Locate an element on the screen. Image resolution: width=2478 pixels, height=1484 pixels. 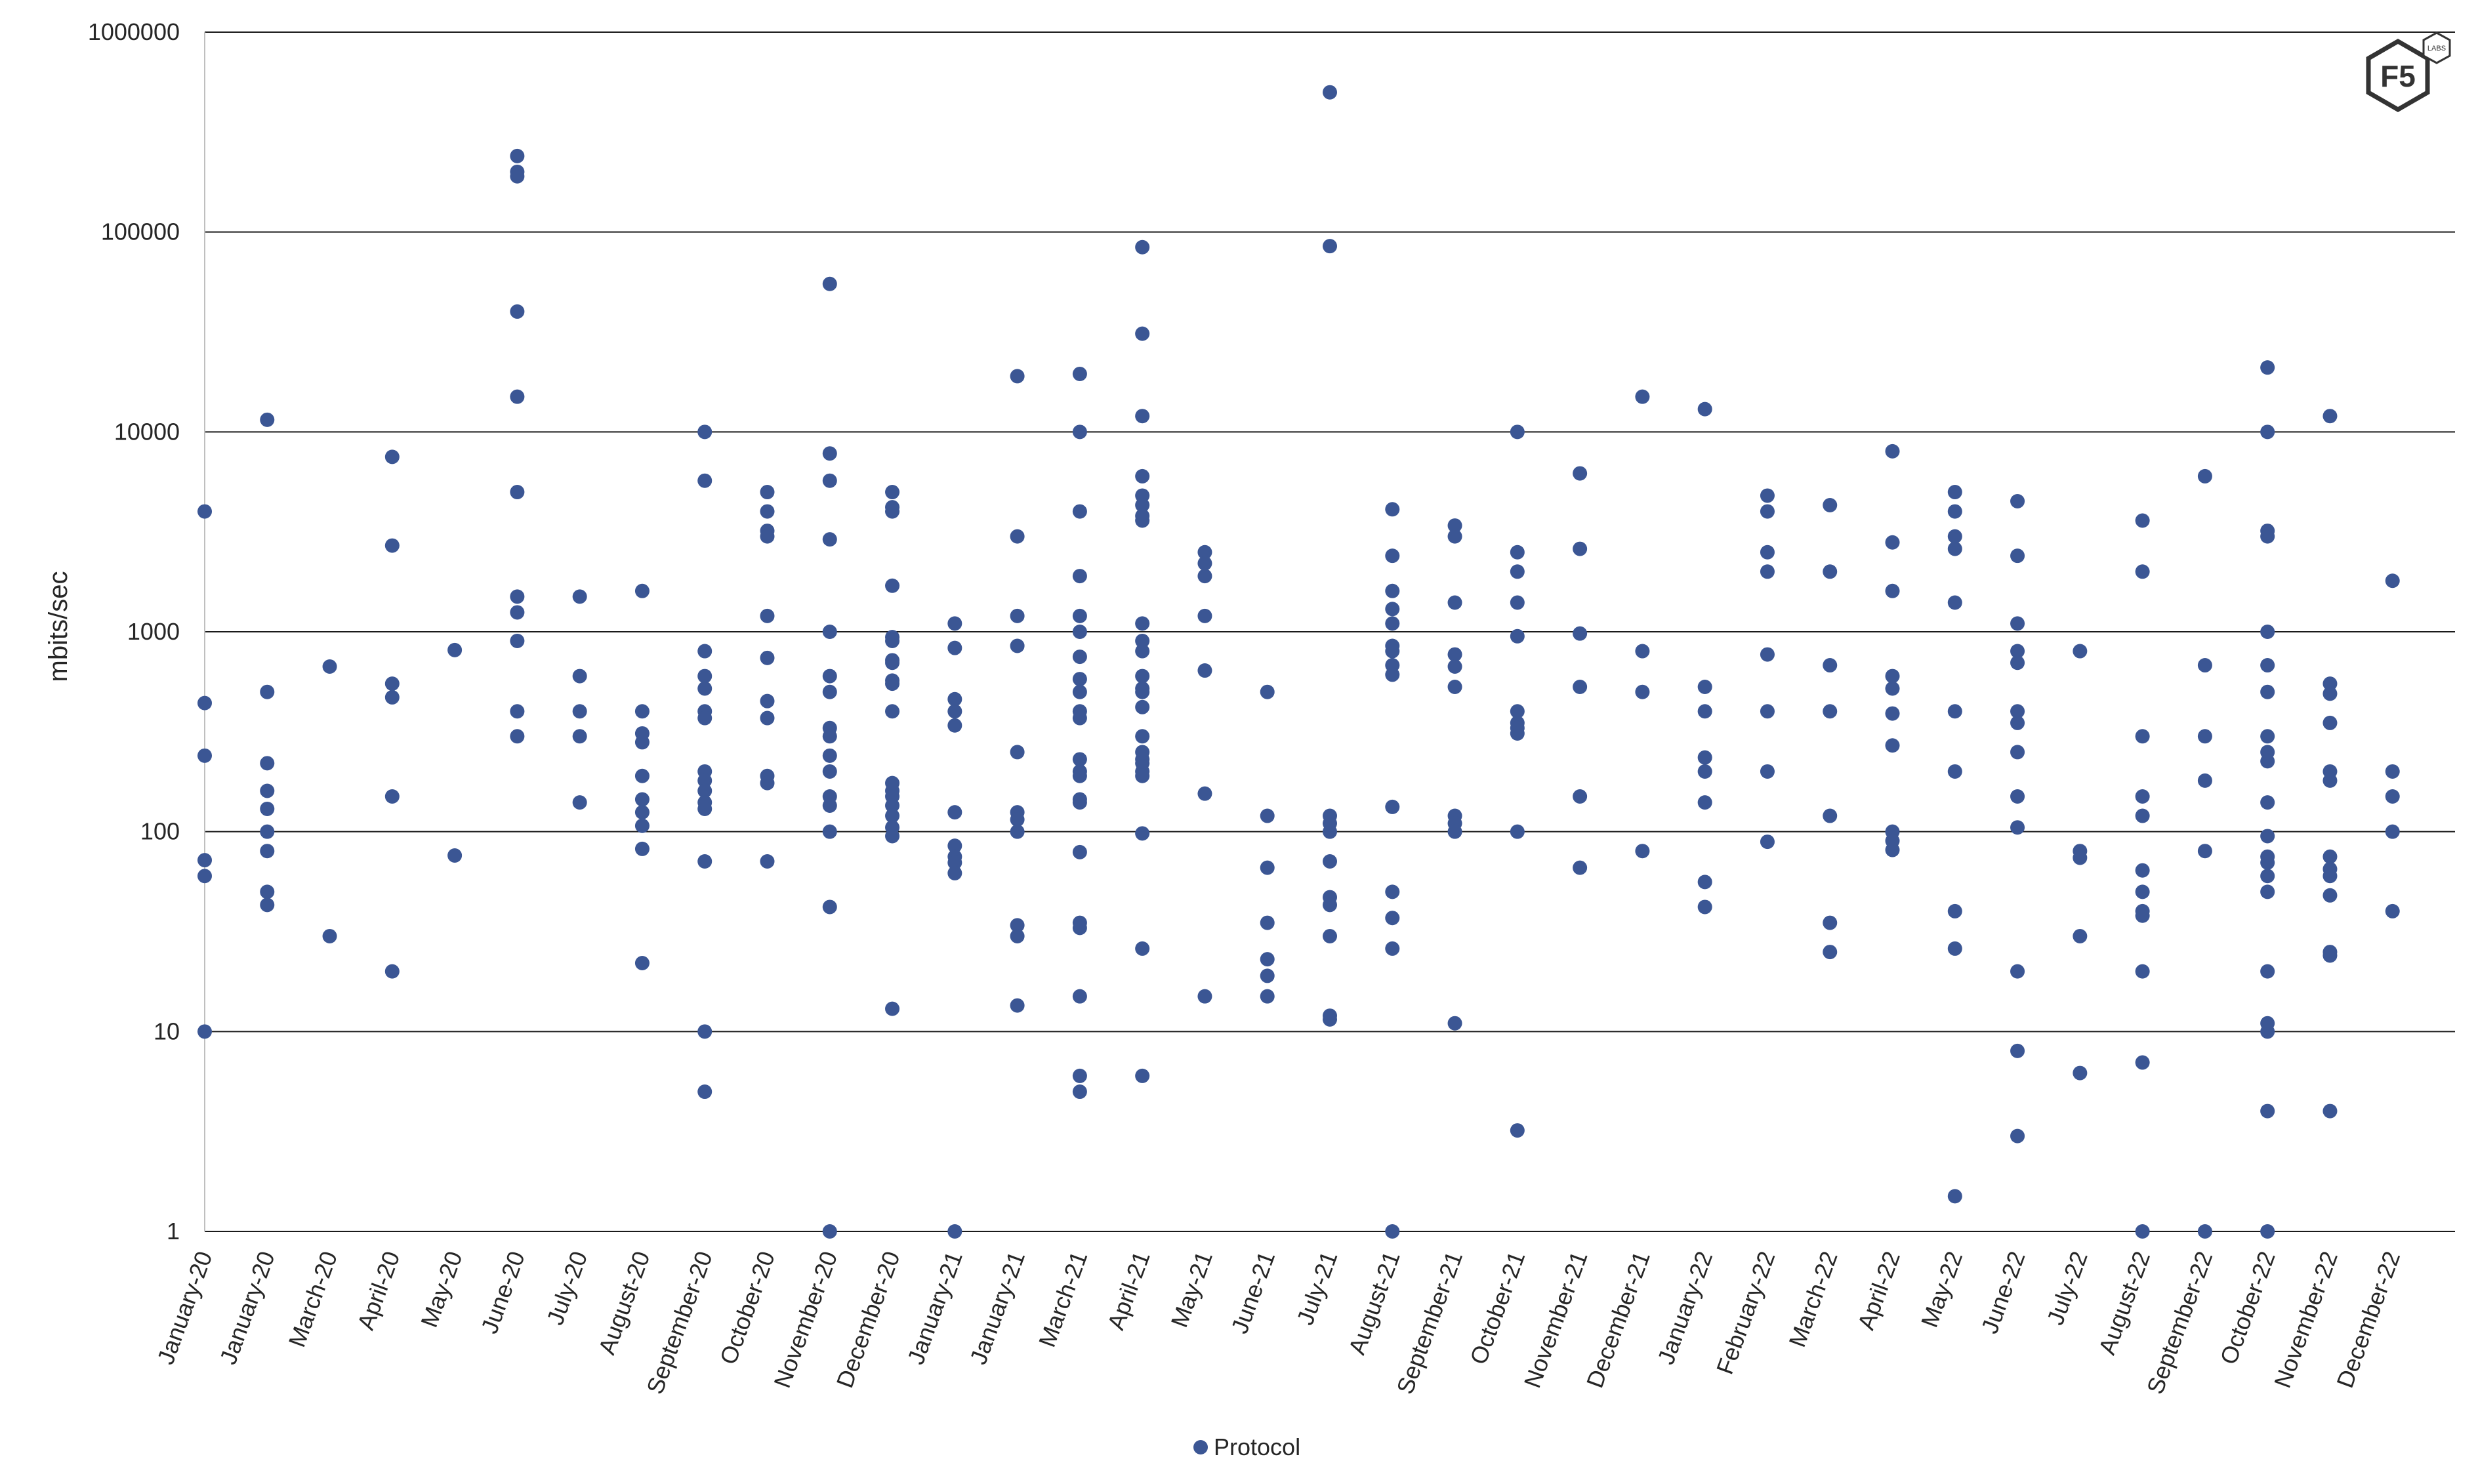
y-tick-label: 1 is located at coordinates (173, 1231).